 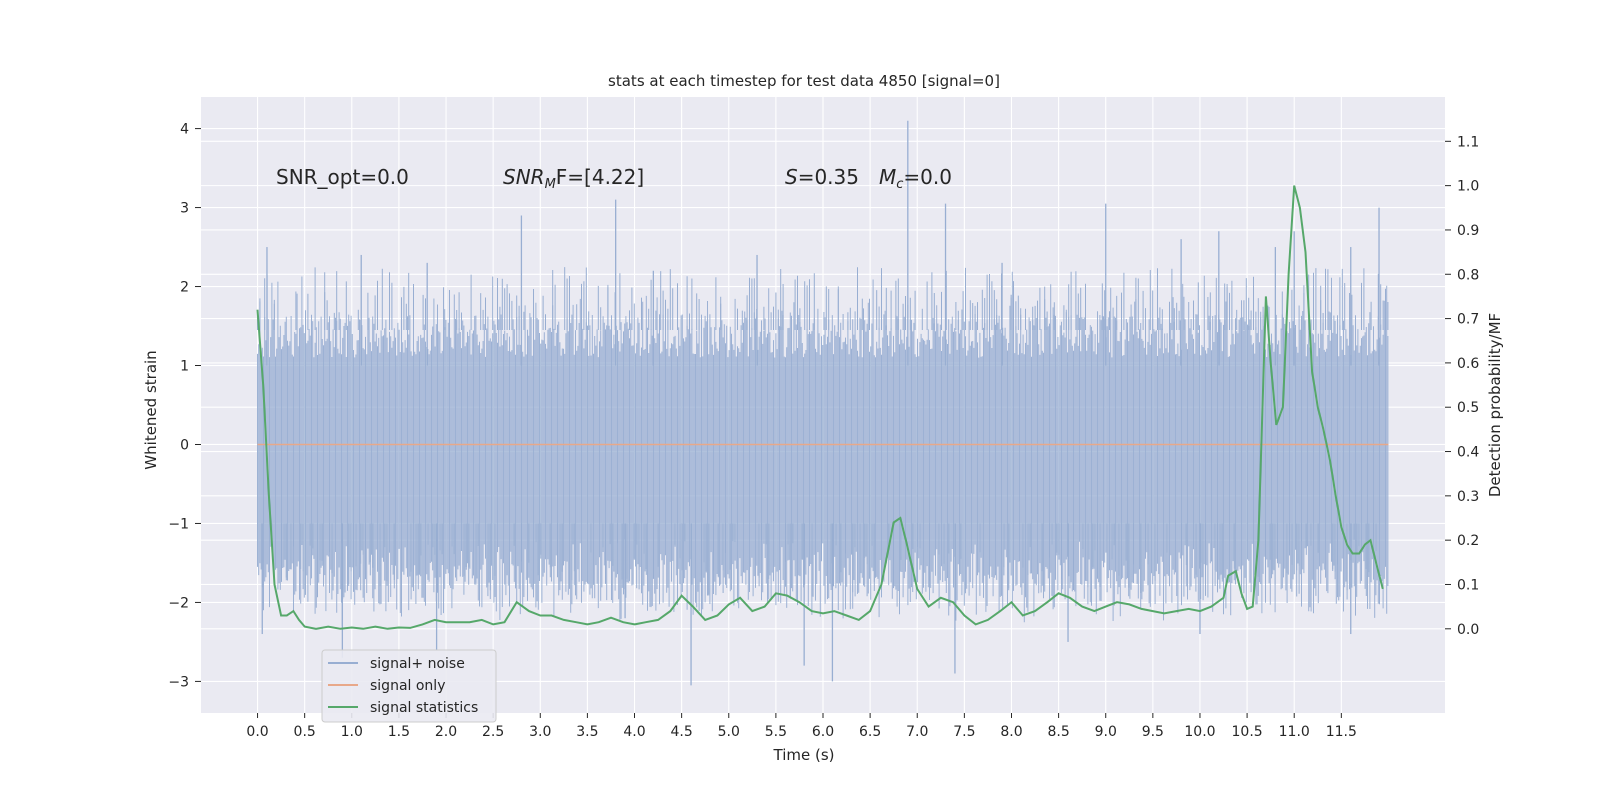 What do you see at coordinates (1462, 386) in the screenshot?
I see `y-right-axis-ticks: 0.0 0.1 0.2 0.3 0.4 0.5 0.6 0.7 0.8 0.9 1.0 1.1` at bounding box center [1462, 386].